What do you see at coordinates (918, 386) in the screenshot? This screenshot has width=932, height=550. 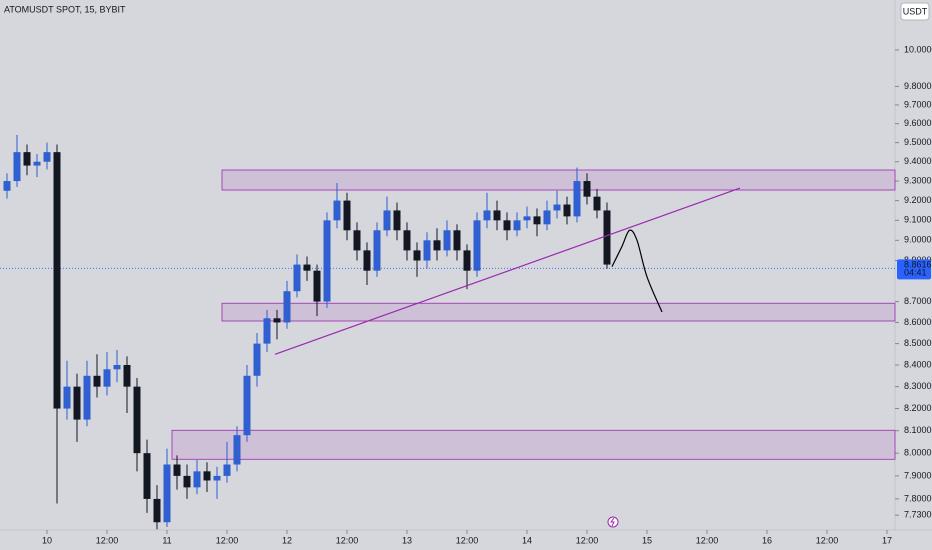 I see `y-tick-label: 8.3000` at bounding box center [918, 386].